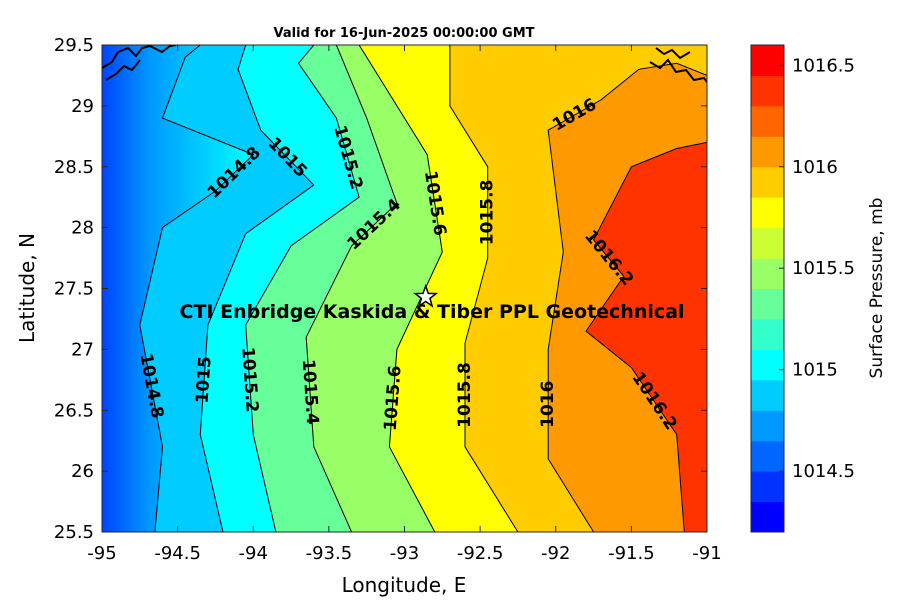 The height and width of the screenshot is (600, 900). What do you see at coordinates (74, 532) in the screenshot?
I see `y-tick-label: 25.5` at bounding box center [74, 532].